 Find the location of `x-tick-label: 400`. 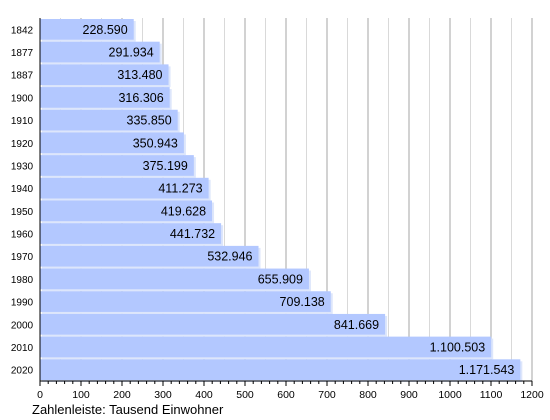

x-tick-label: 400 is located at coordinates (204, 395).